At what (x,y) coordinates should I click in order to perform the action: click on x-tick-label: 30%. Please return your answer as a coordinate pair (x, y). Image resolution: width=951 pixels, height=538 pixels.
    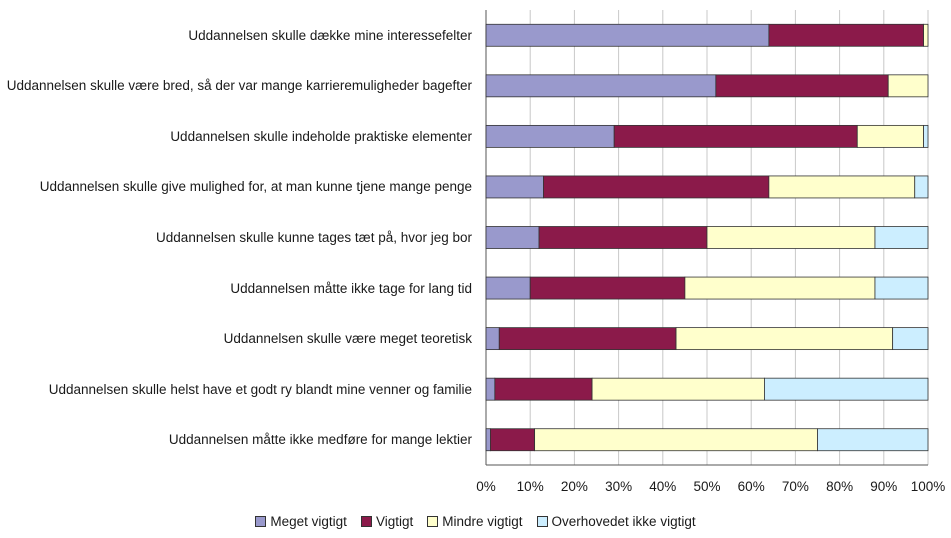
    Looking at the image, I should click on (618, 486).